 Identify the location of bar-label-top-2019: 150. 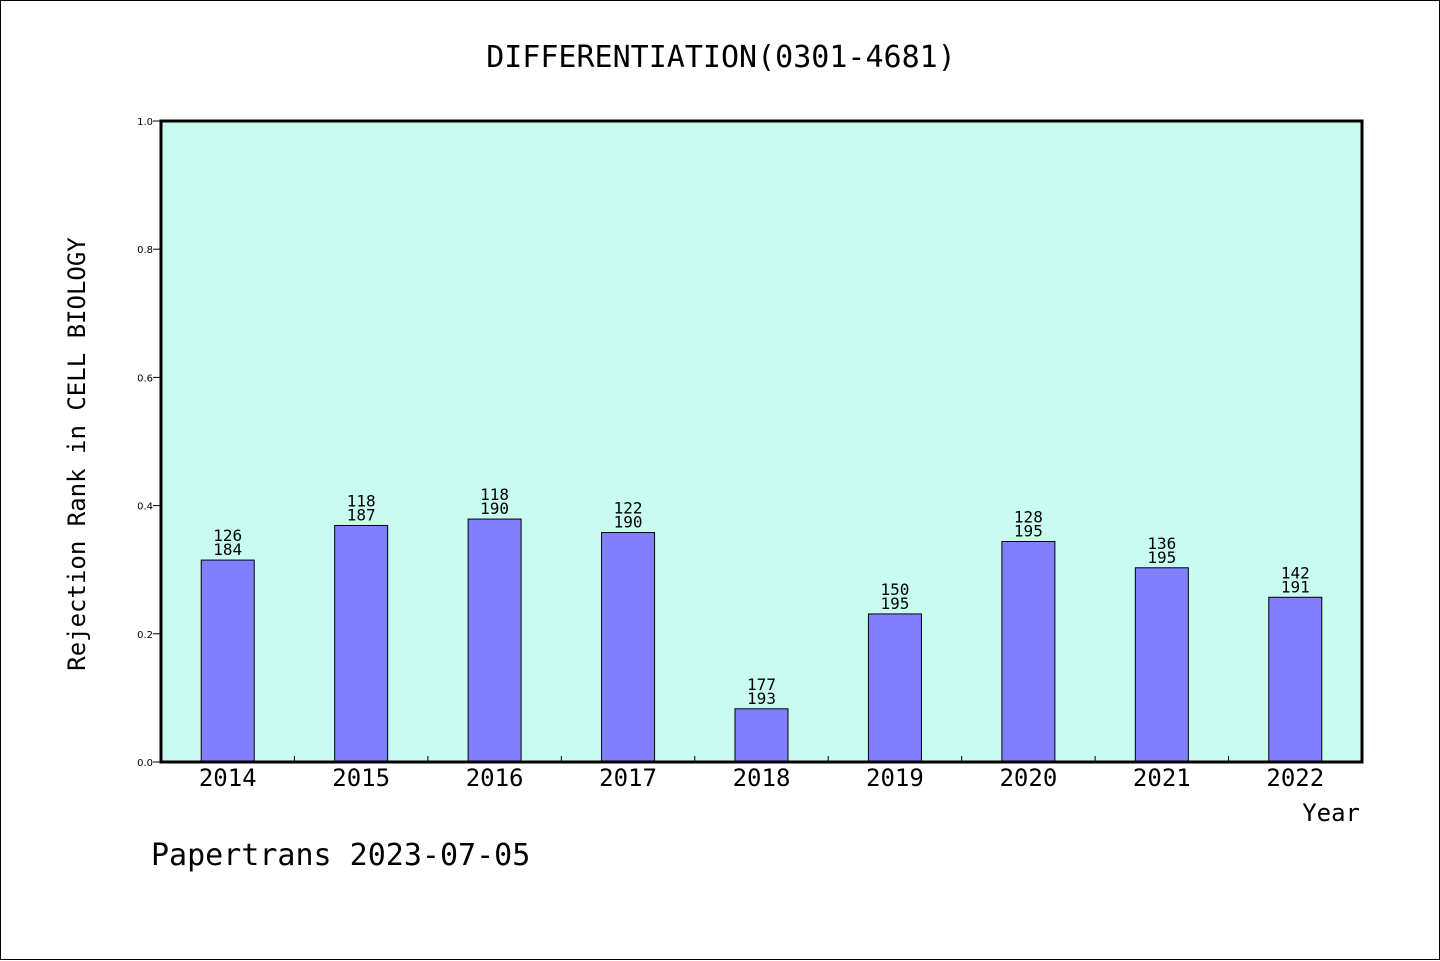
(894, 589).